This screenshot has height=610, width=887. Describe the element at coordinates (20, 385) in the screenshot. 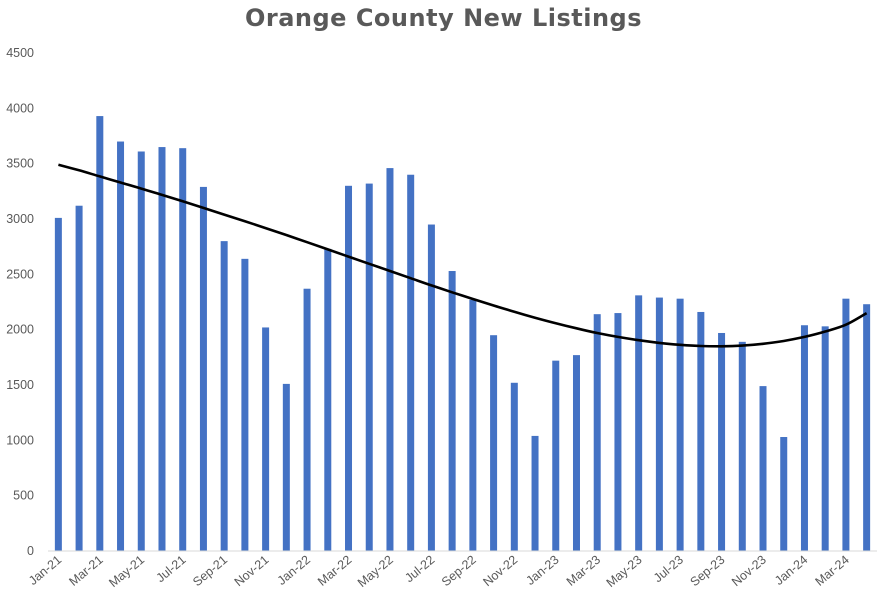

I see `y-tick-label: 1500` at that location.